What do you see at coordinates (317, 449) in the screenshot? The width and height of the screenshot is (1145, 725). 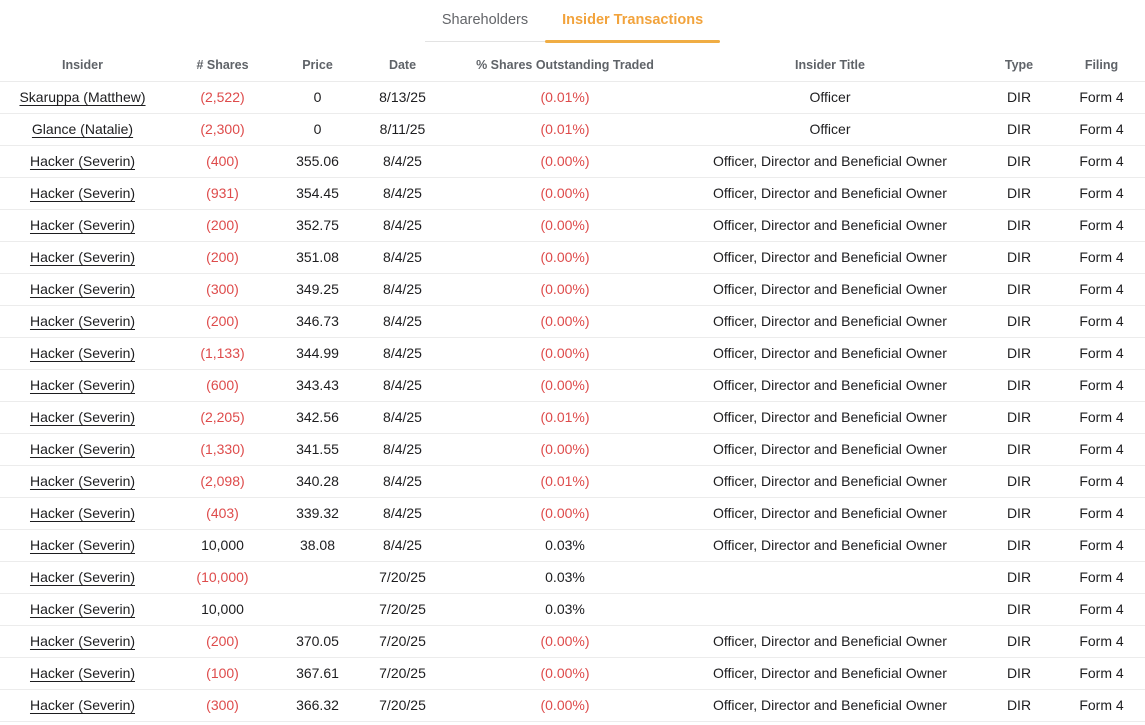 I see `cell-price: 341.55` at bounding box center [317, 449].